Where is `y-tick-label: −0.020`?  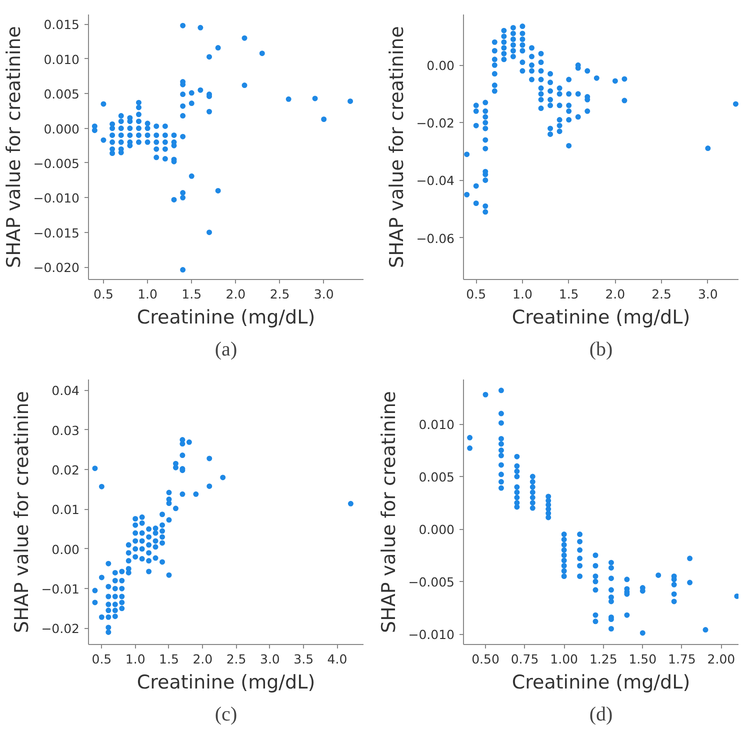
y-tick-label: −0.020 is located at coordinates (56, 268).